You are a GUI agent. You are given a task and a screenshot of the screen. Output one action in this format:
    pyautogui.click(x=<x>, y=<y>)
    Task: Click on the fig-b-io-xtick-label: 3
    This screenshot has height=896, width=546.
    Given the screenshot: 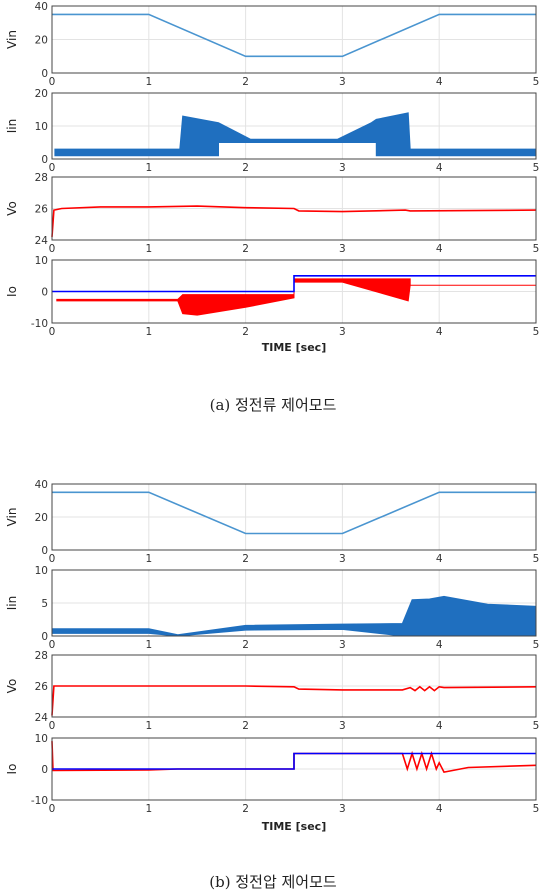 What is the action you would take?
    pyautogui.click(x=342, y=809)
    